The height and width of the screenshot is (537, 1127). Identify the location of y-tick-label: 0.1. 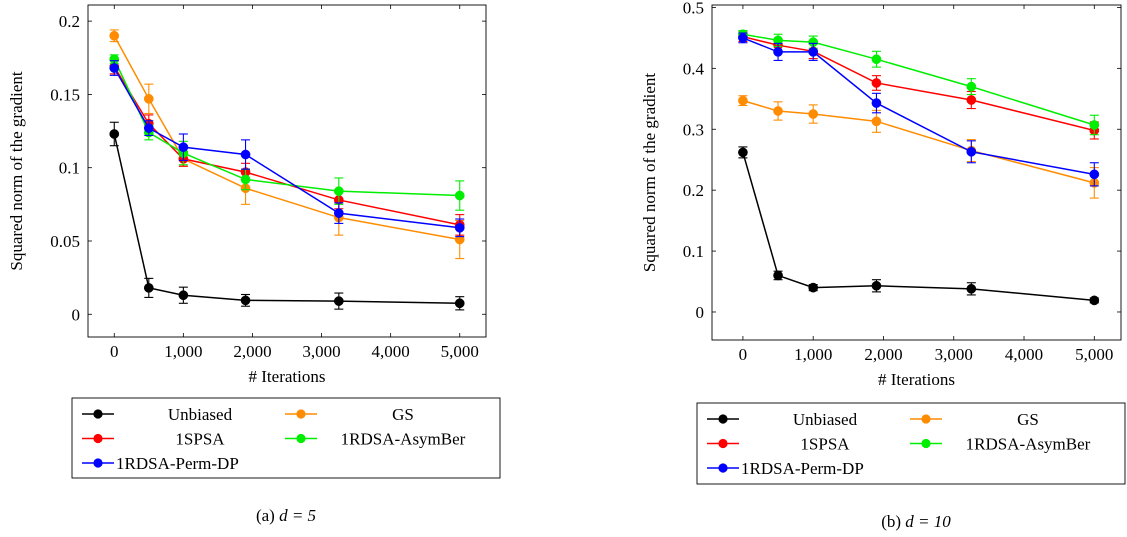
(693, 251).